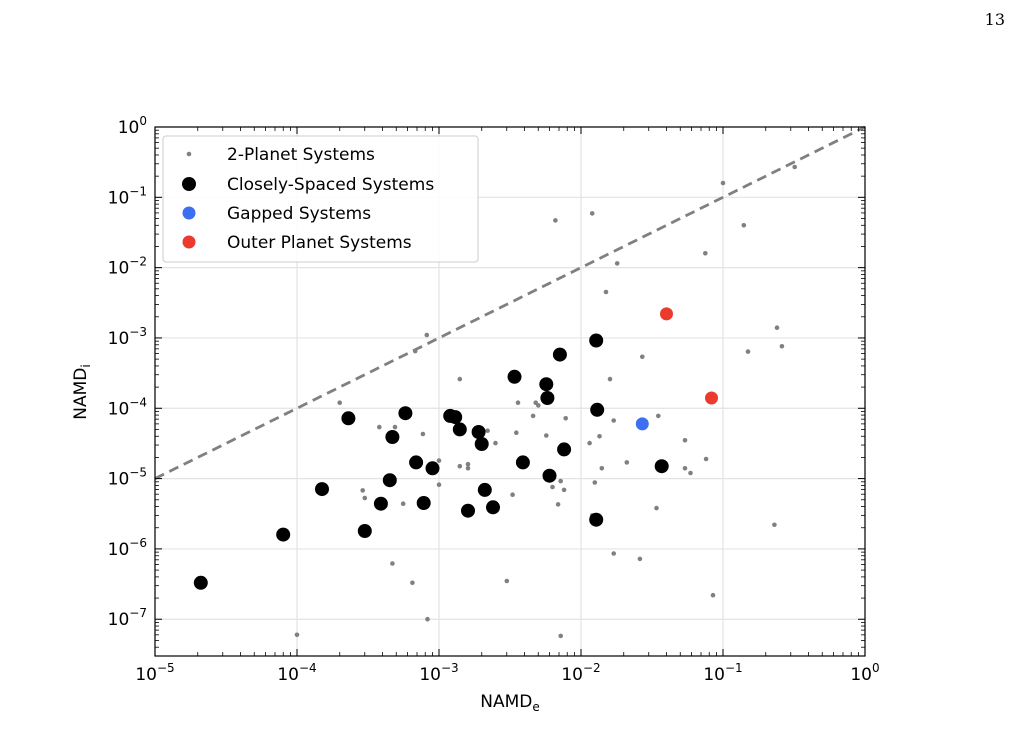 This screenshot has height=755, width=1015. I want to click on x-tick-label-exponent: −3, so click(450, 668).